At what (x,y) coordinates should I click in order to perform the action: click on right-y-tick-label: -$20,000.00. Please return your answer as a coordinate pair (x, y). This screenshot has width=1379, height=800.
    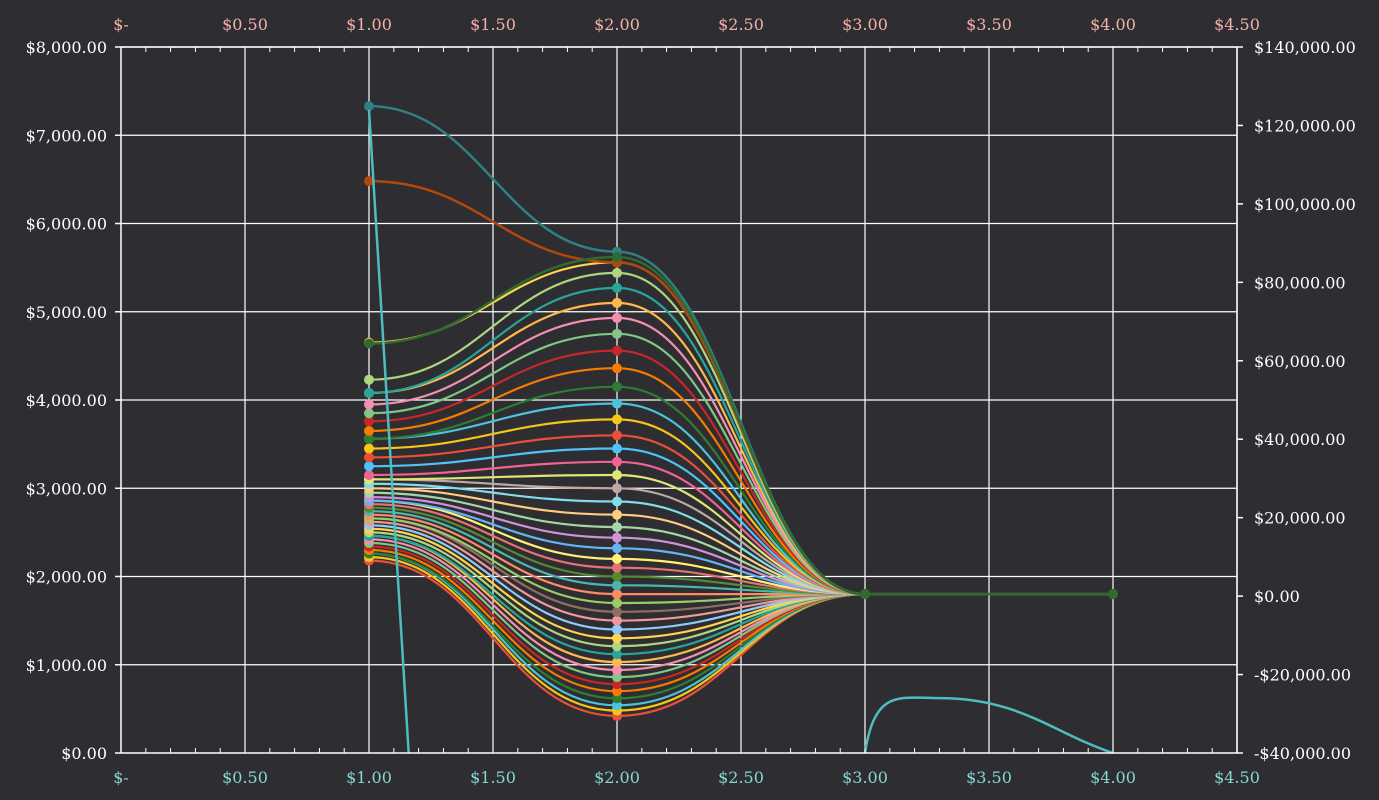
    Looking at the image, I should click on (1302, 675).